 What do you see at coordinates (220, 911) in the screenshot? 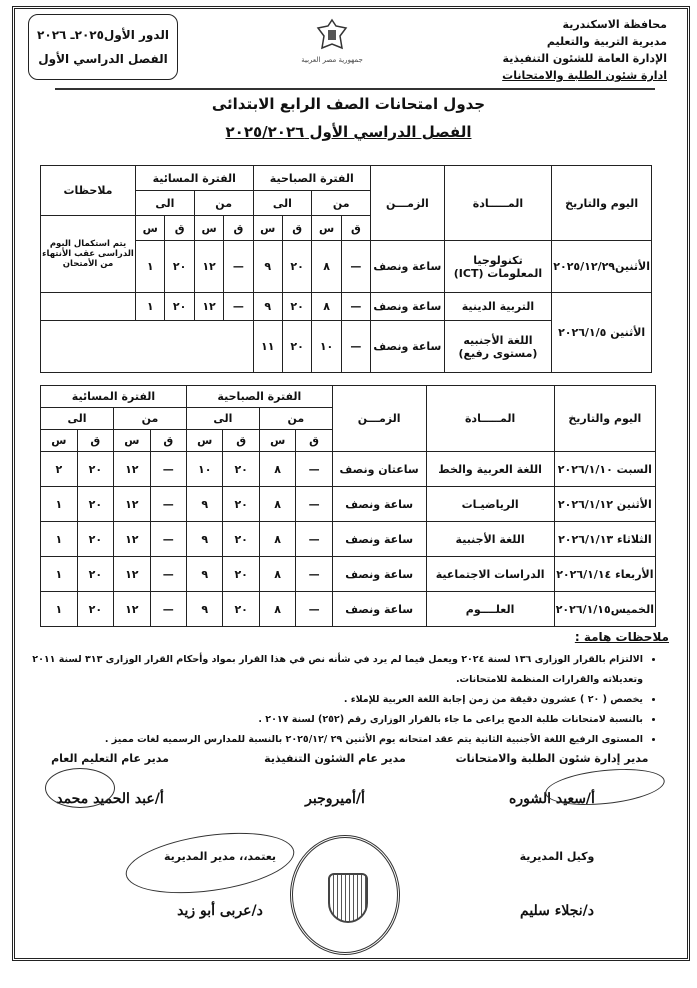
I see `signature-name: د/عربى أبو زيد` at bounding box center [220, 911].